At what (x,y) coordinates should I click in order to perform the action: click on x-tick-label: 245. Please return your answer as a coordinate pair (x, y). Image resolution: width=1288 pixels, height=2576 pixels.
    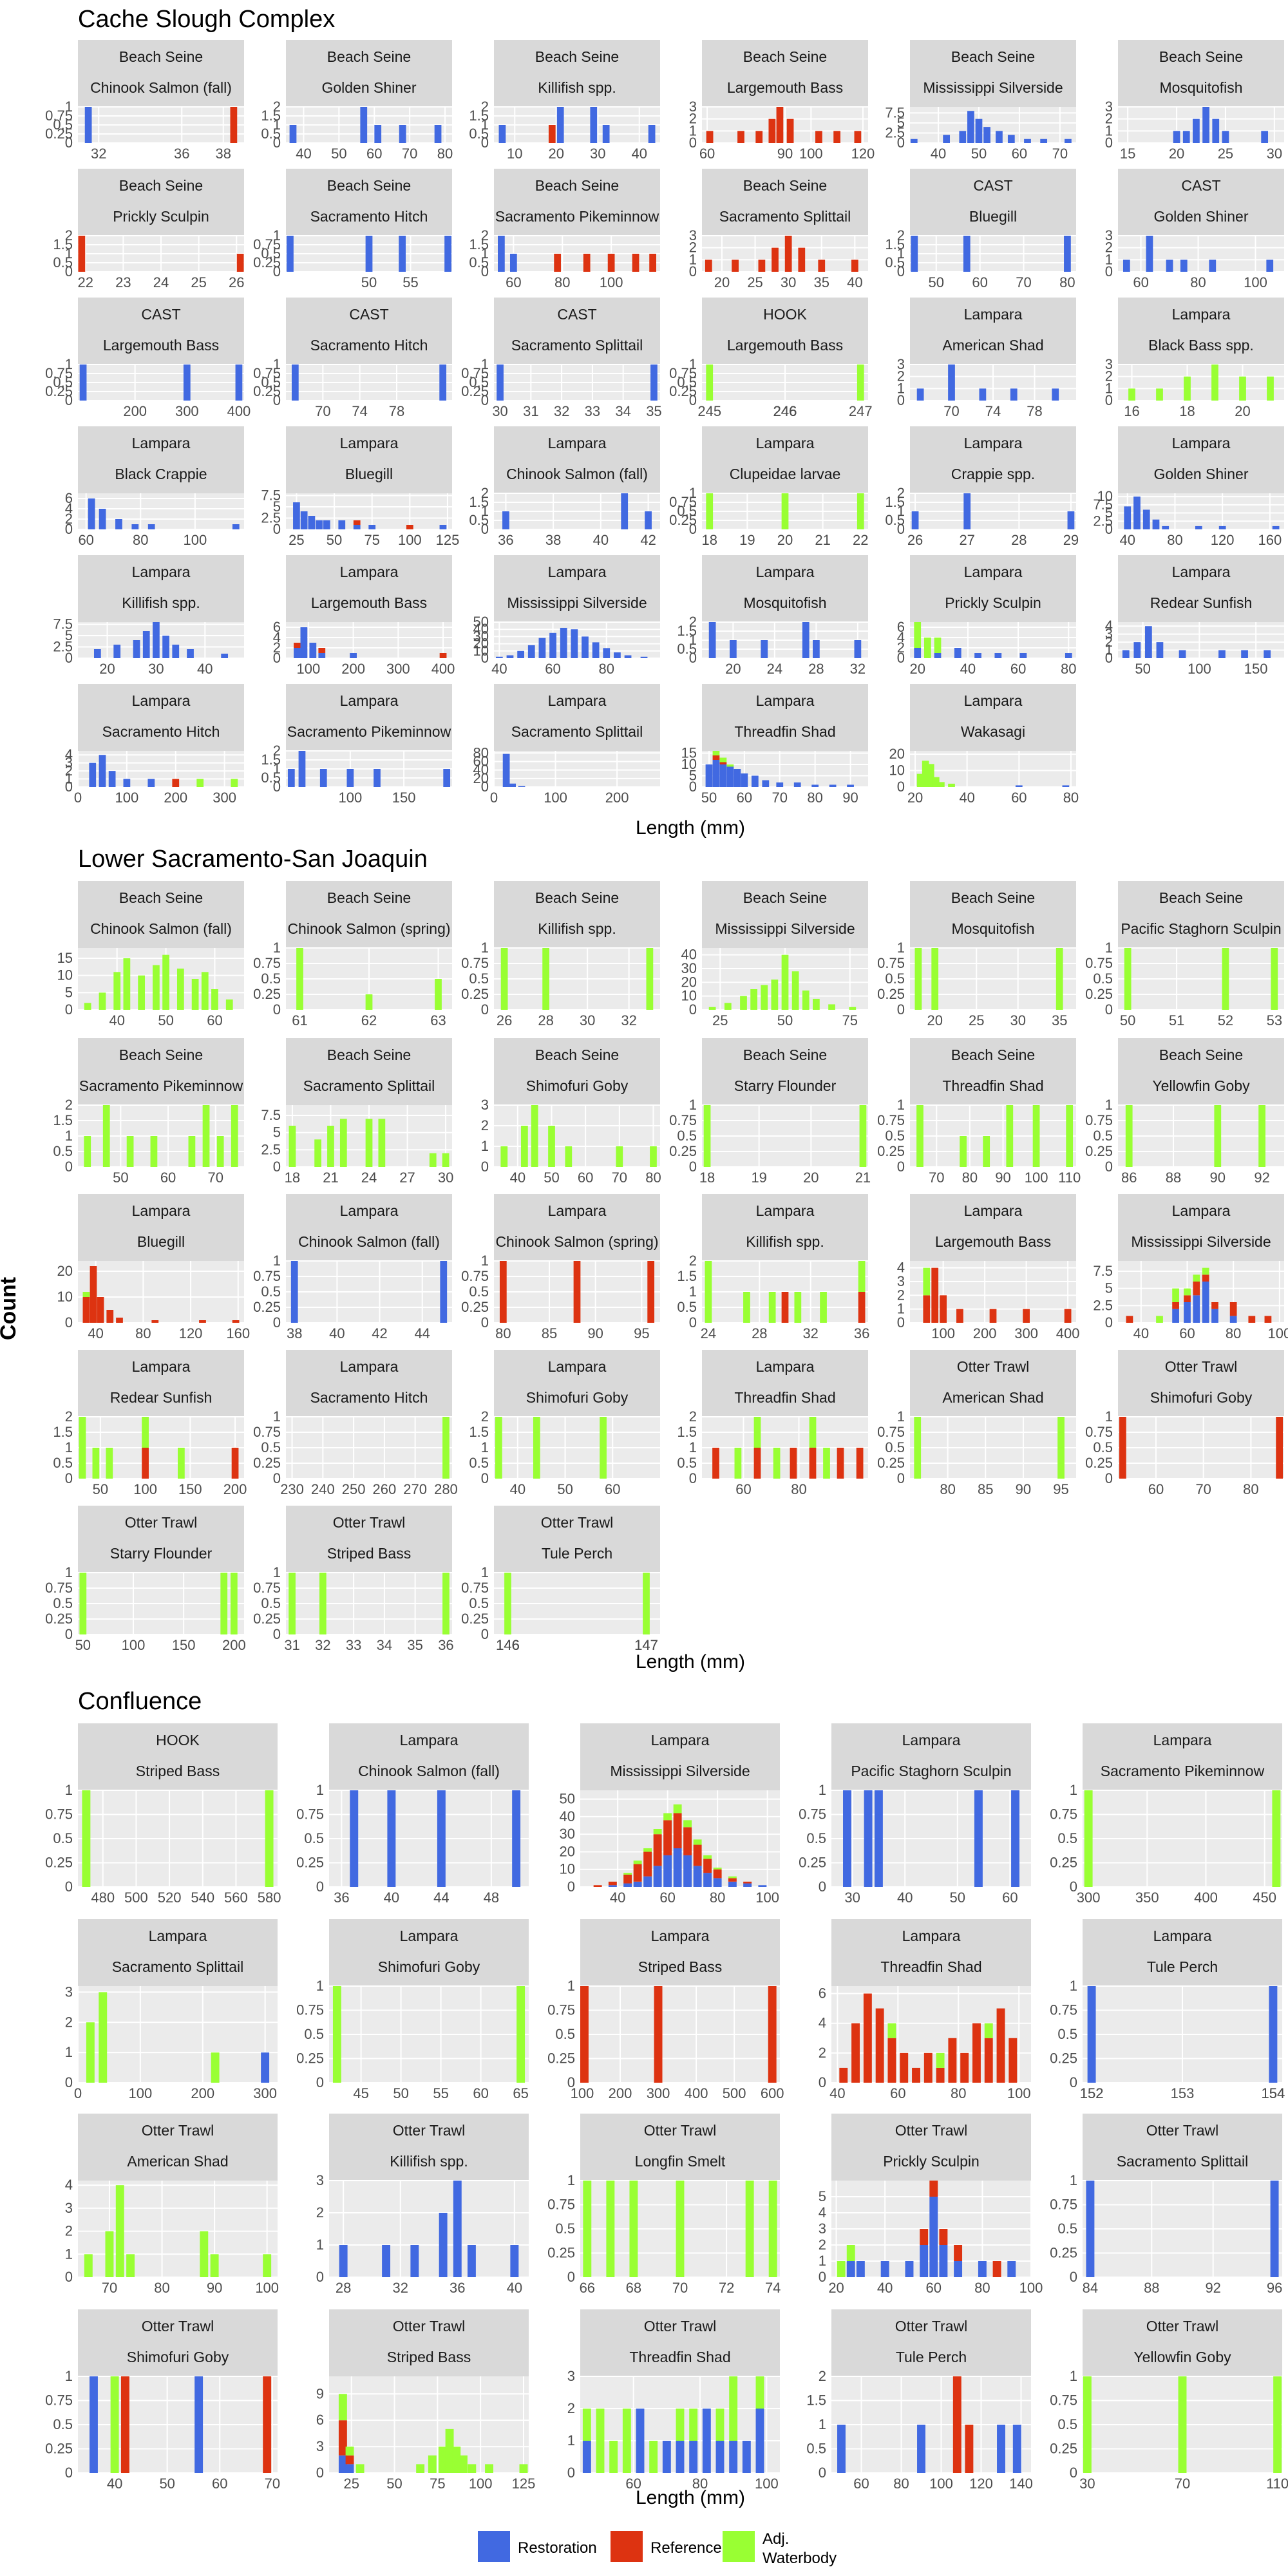
    Looking at the image, I should click on (709, 411).